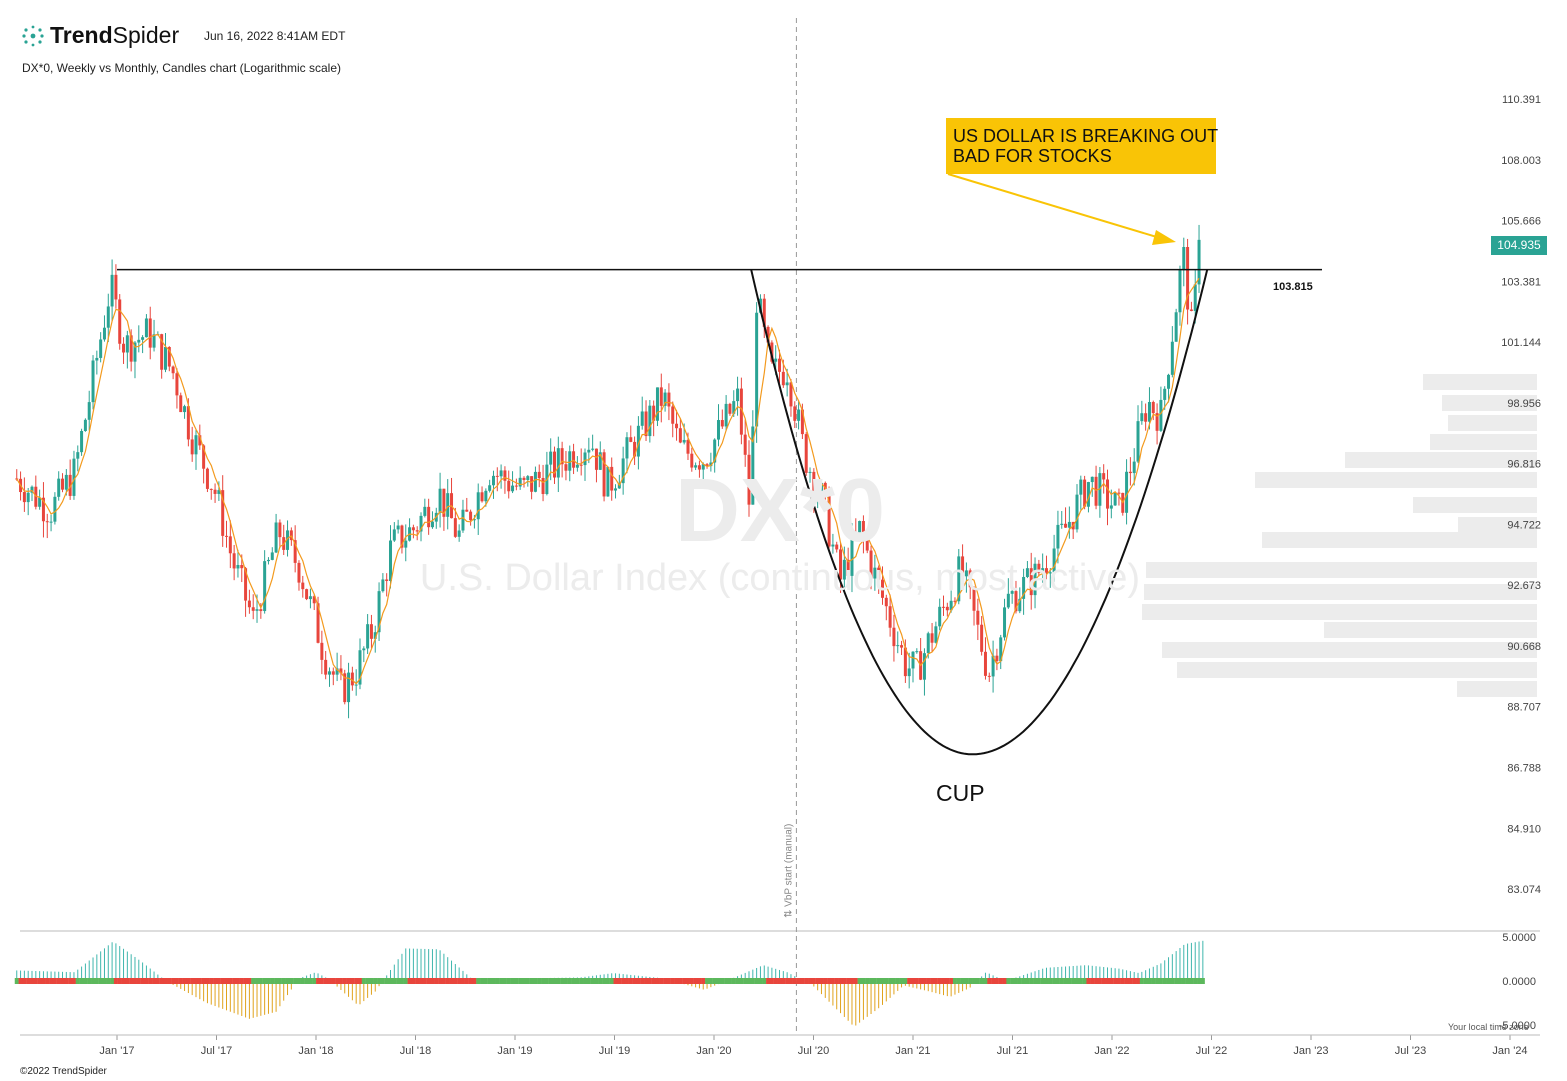 This screenshot has width=1567, height=1081. What do you see at coordinates (1111, 1051) in the screenshot?
I see `x-tick-label: Jan '22` at bounding box center [1111, 1051].